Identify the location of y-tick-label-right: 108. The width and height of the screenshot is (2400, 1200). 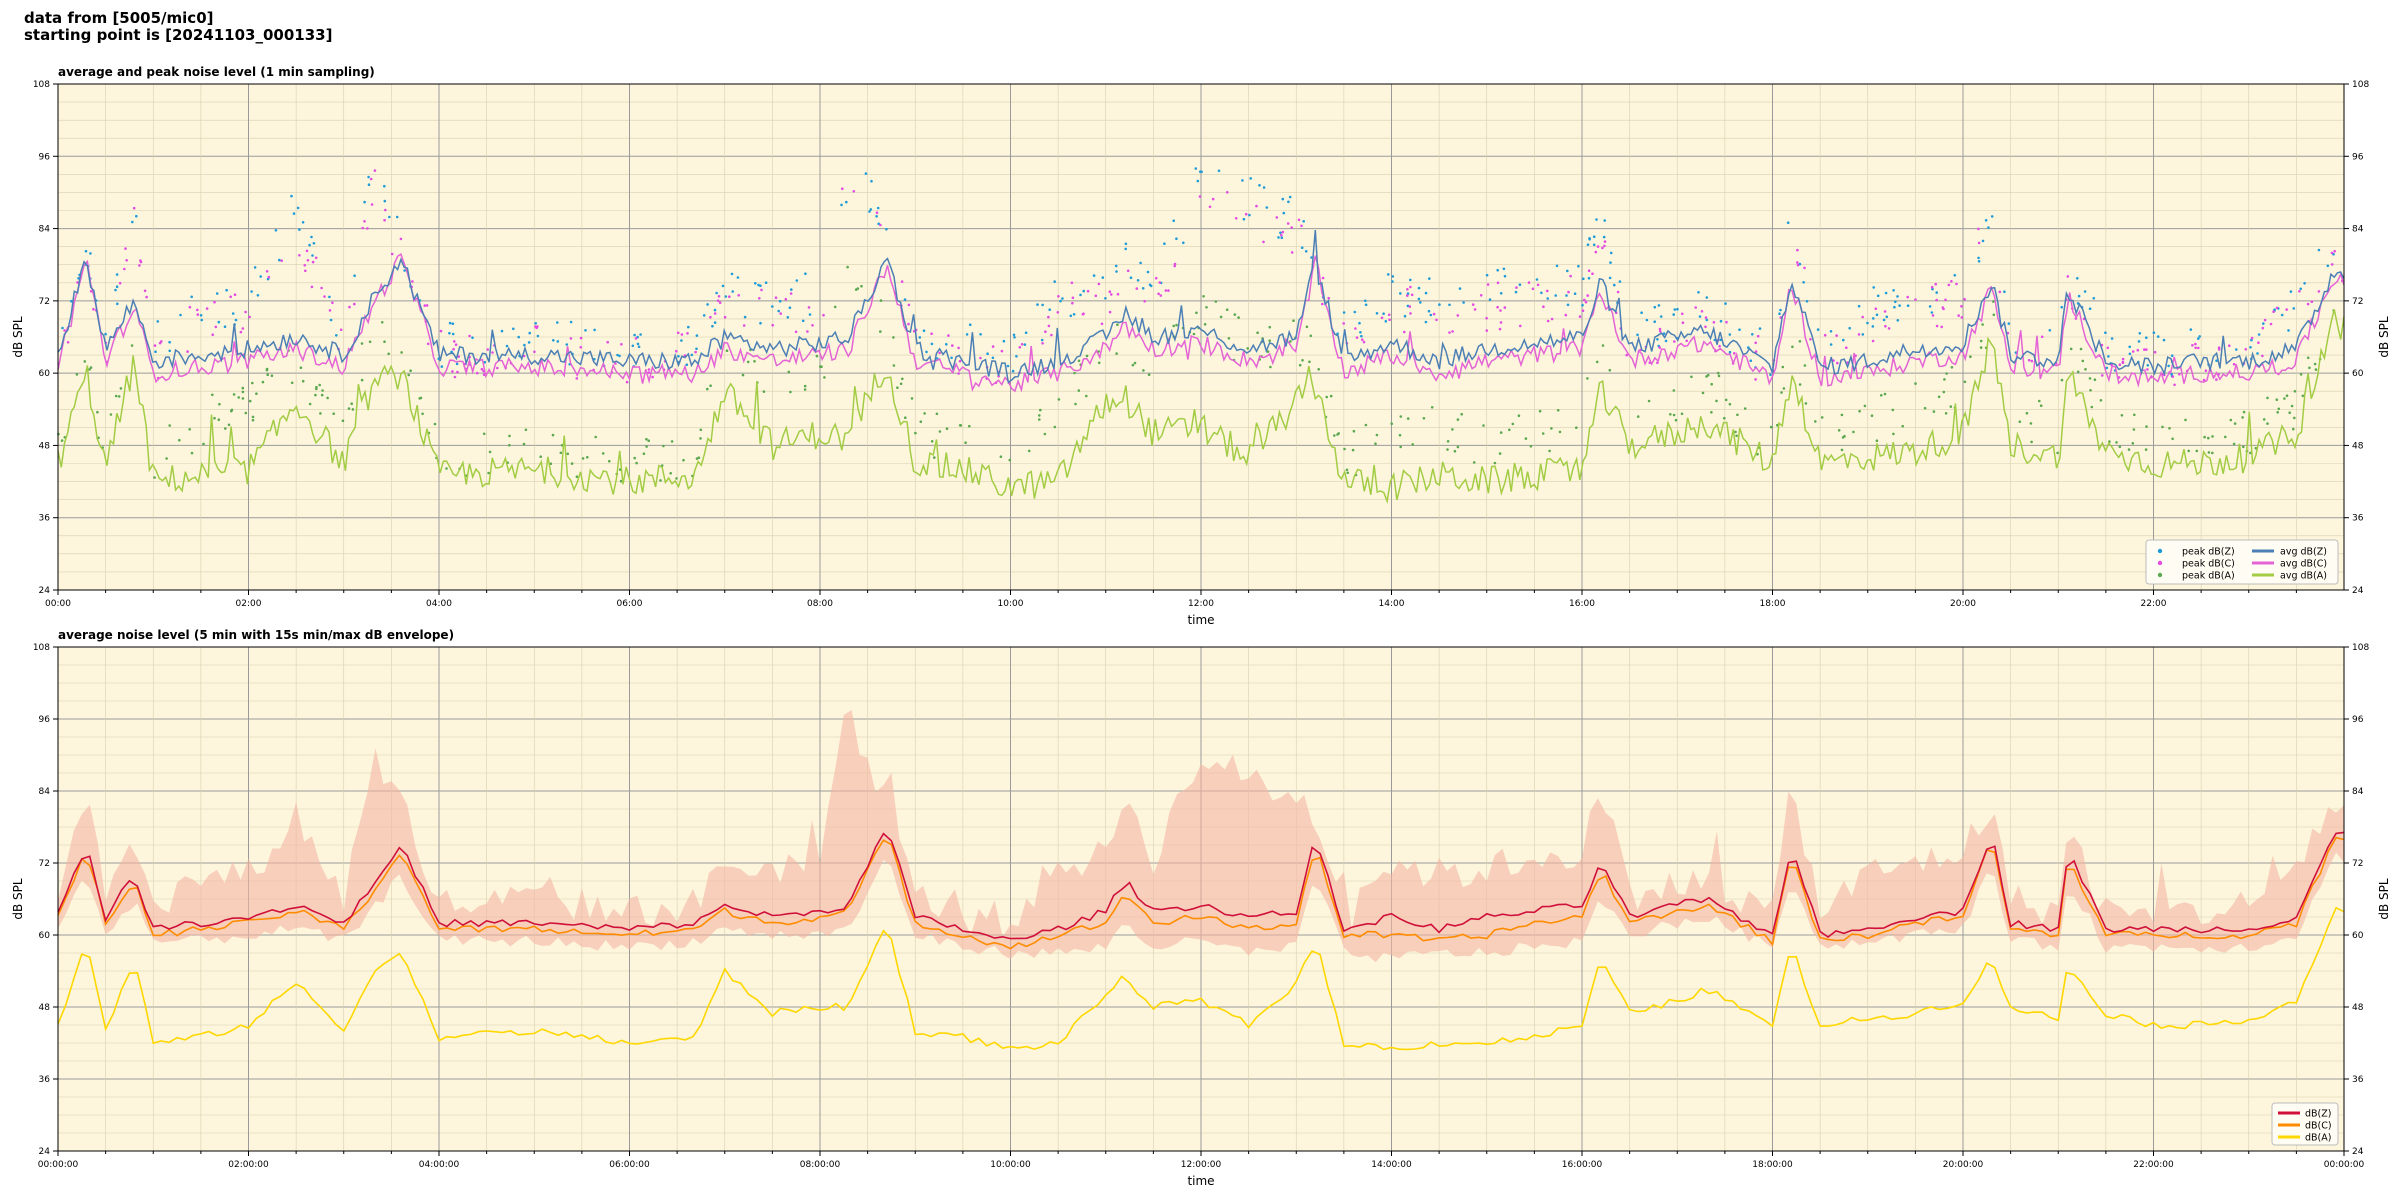
(2360, 85).